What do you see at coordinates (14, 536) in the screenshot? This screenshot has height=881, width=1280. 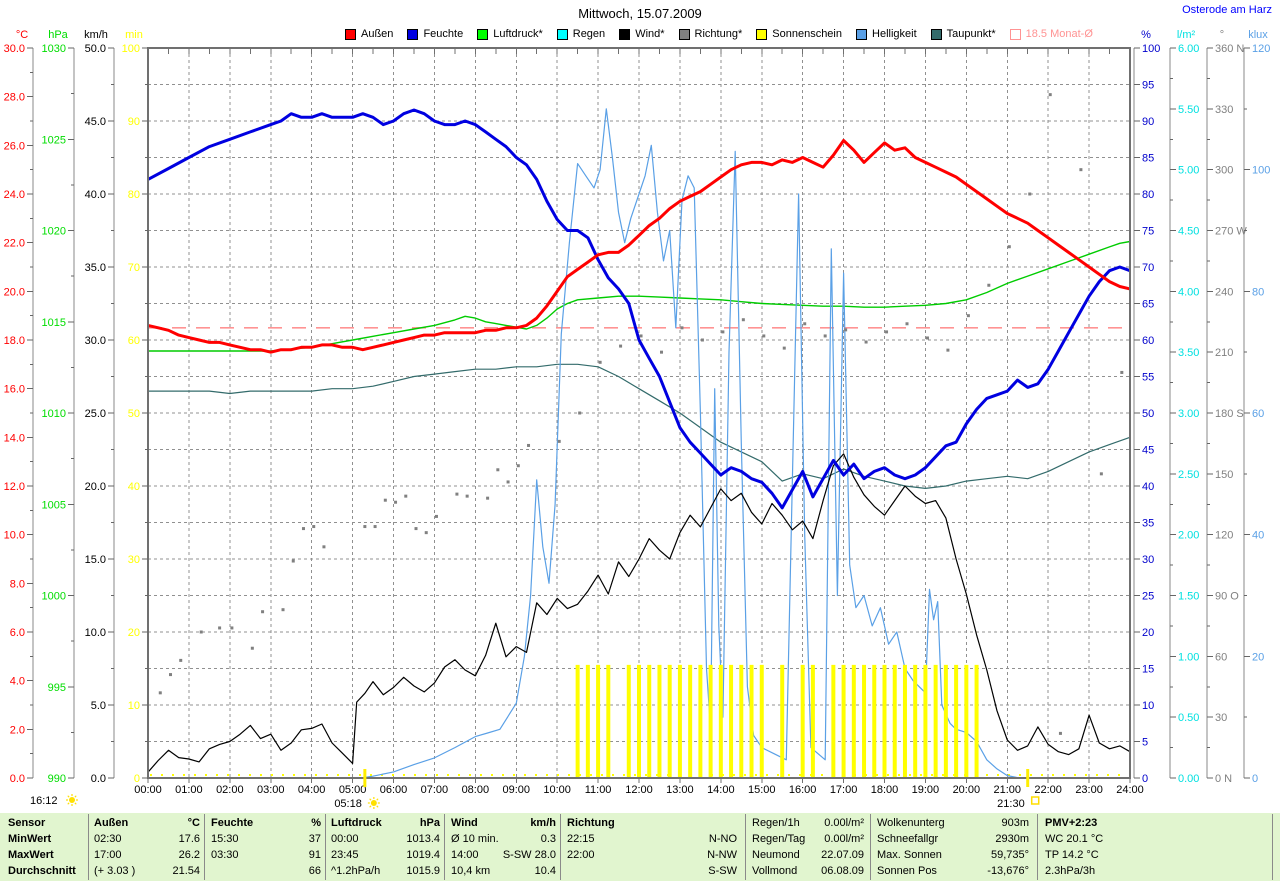 I see `axis-label: 10.0` at bounding box center [14, 536].